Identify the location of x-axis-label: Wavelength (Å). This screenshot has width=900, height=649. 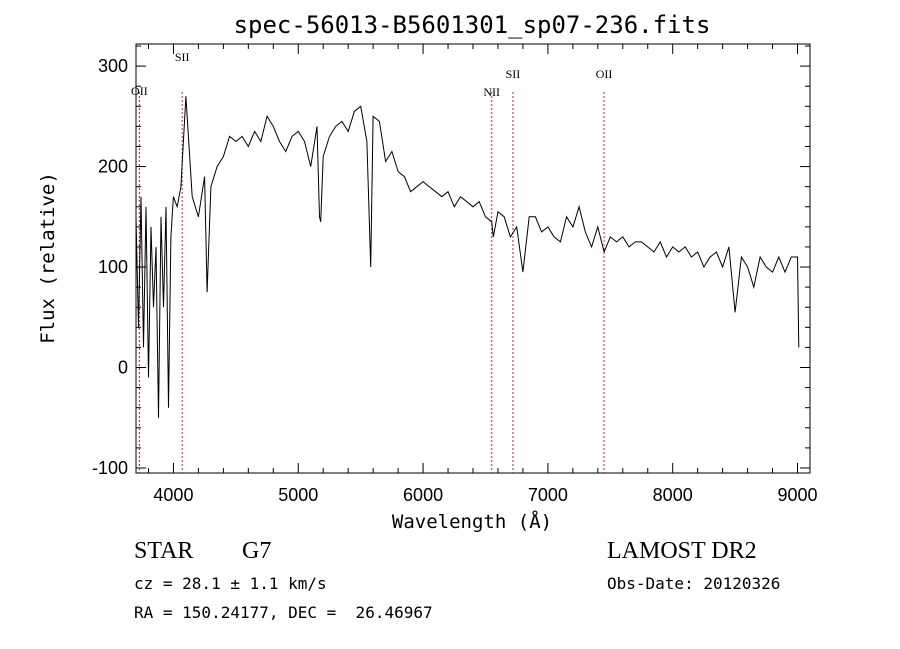
(472, 521).